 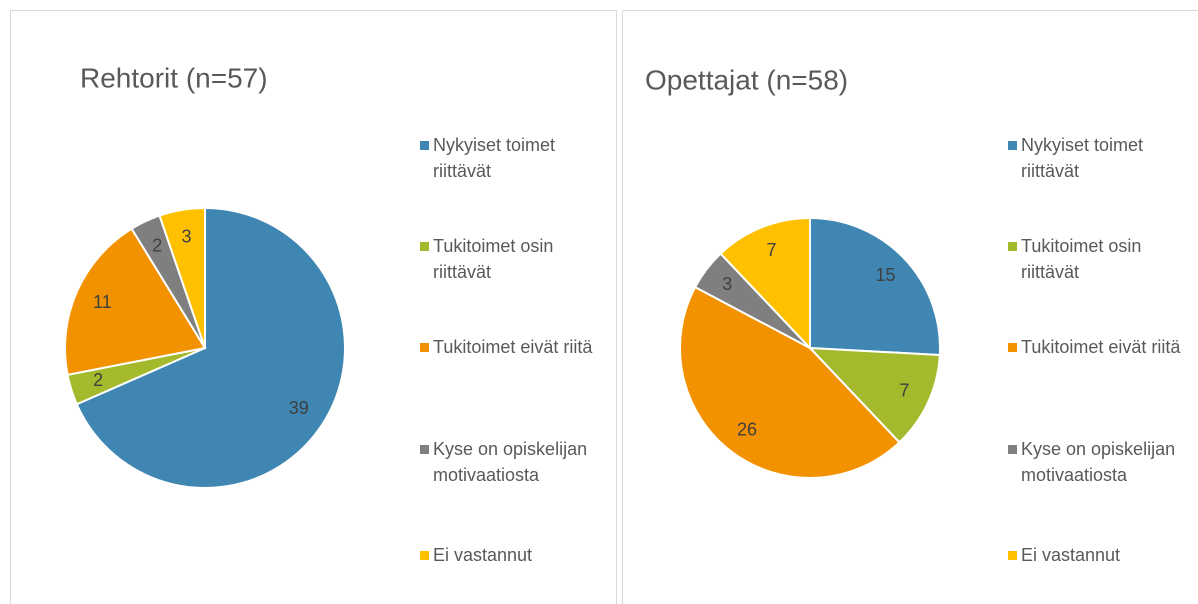 What do you see at coordinates (102, 302) in the screenshot?
I see `data-label: 11` at bounding box center [102, 302].